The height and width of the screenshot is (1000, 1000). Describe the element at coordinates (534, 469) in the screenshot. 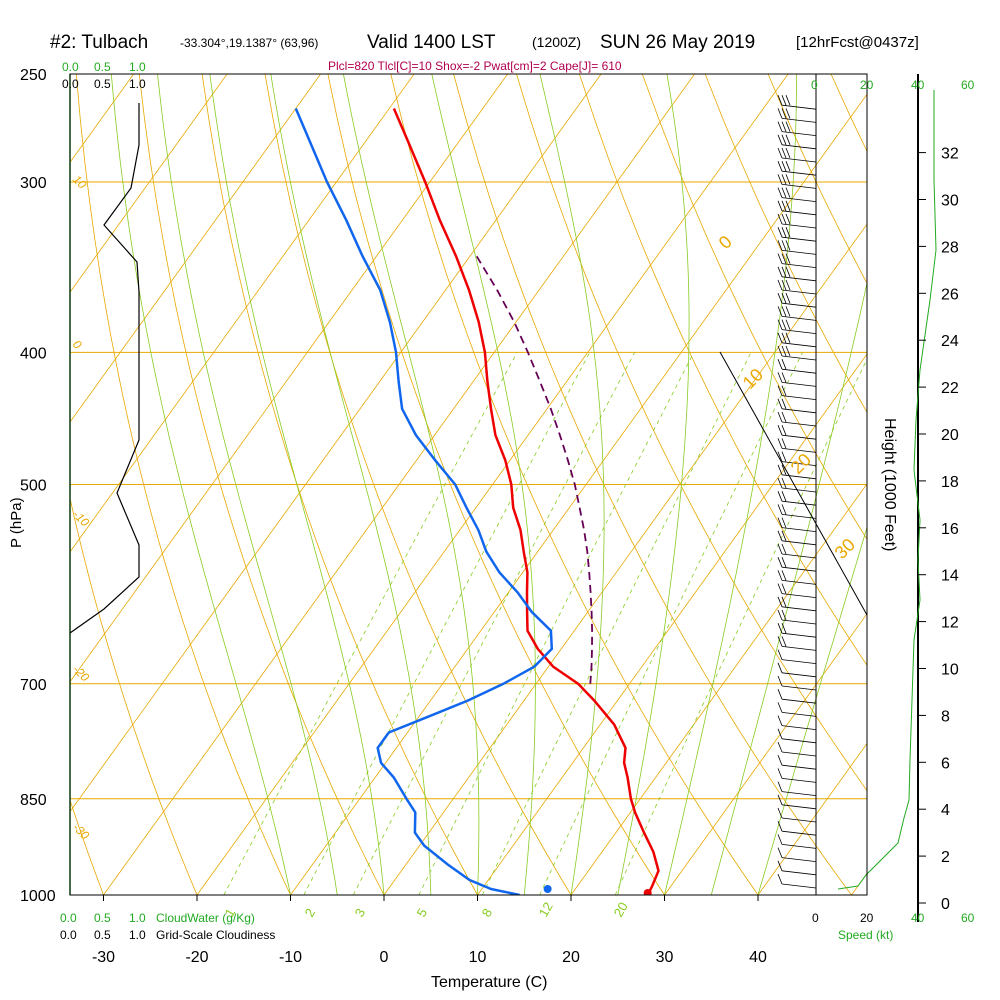

I see `parcel-trace` at that location.